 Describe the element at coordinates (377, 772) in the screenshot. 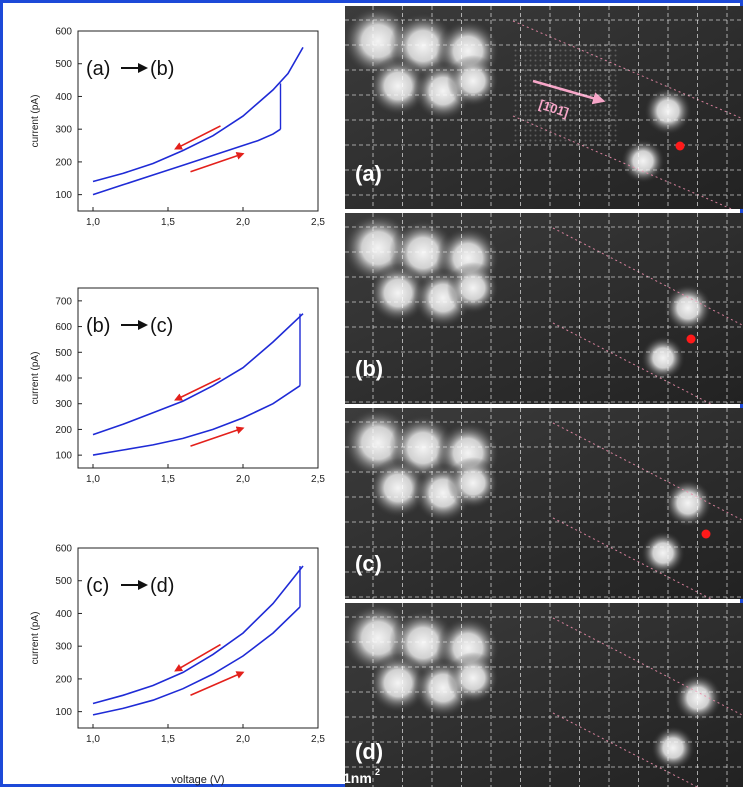

I see `scale-bar-superscript: 2` at that location.